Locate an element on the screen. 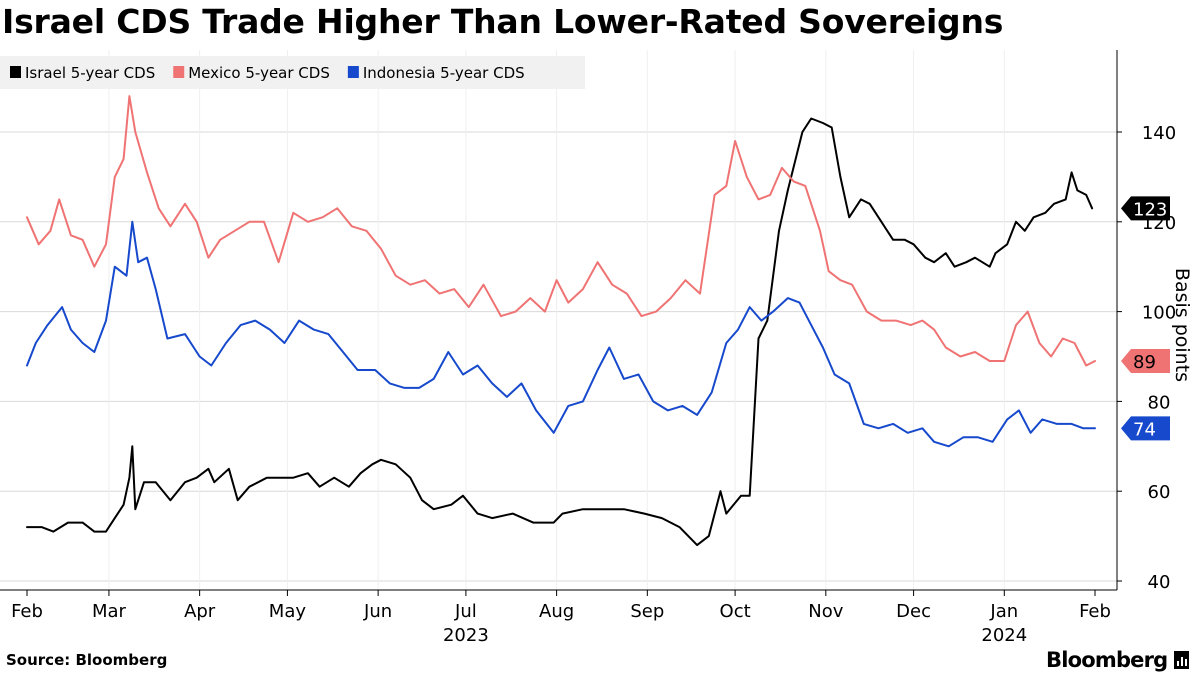 Image resolution: width=1200 pixels, height=675 pixels. legend-background is located at coordinates (292, 72).